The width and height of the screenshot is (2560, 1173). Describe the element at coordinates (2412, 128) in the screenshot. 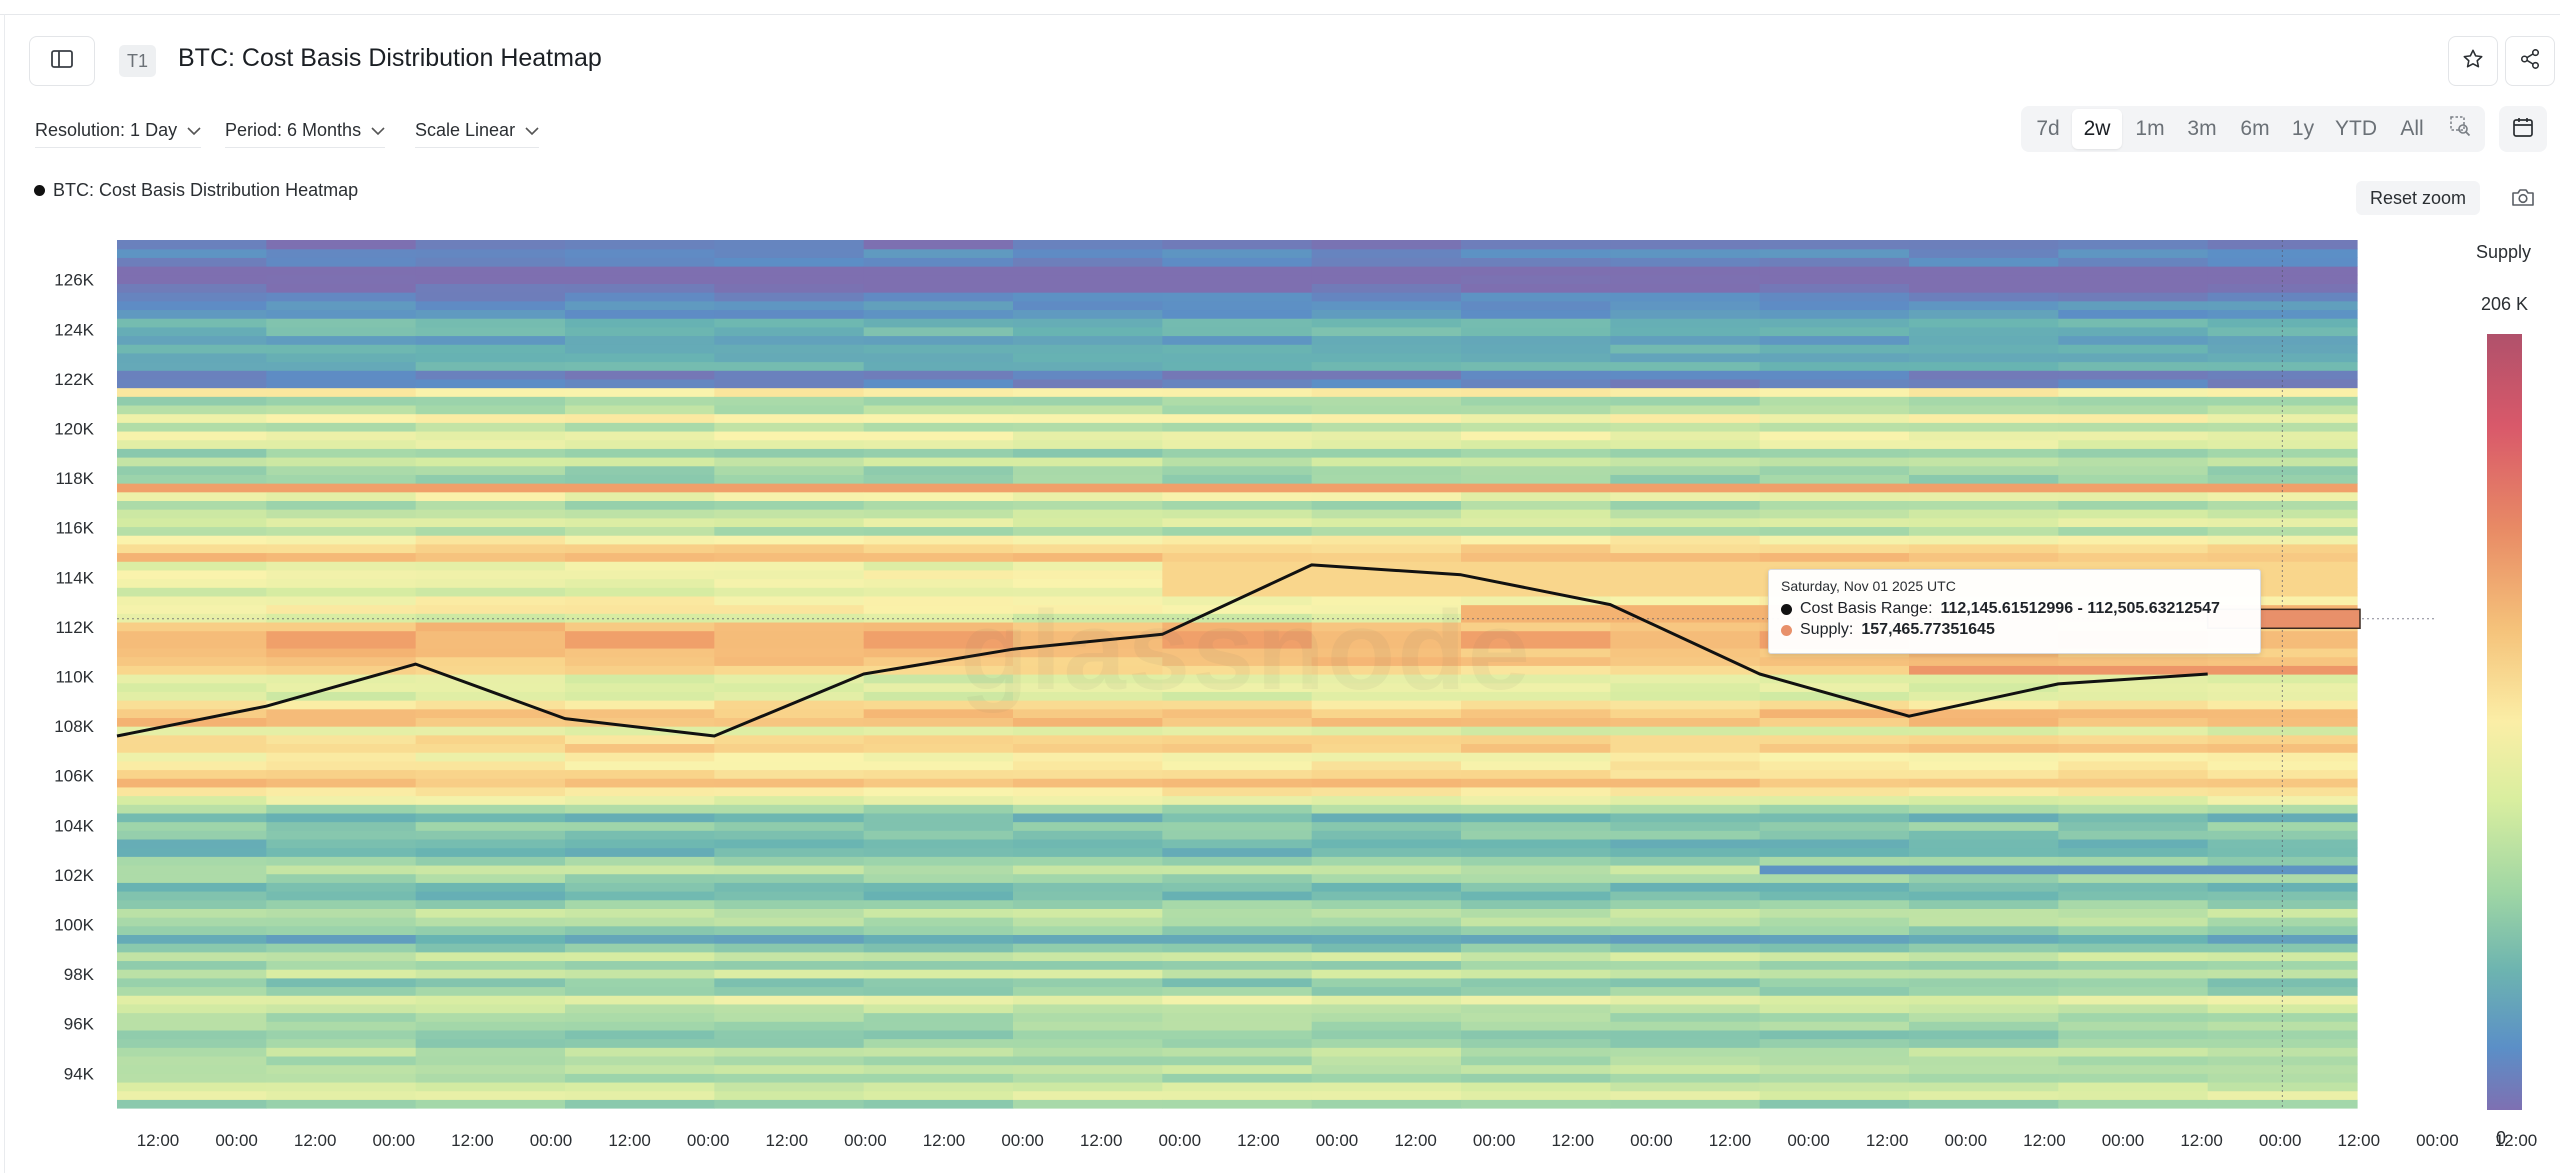

I see `range-all-button: All` at that location.